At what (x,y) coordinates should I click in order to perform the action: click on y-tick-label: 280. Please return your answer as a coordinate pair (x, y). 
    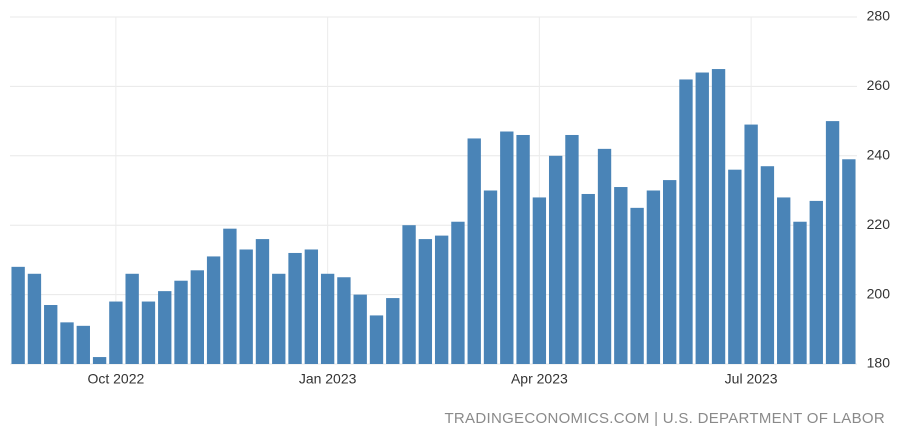
    Looking at the image, I should click on (879, 16).